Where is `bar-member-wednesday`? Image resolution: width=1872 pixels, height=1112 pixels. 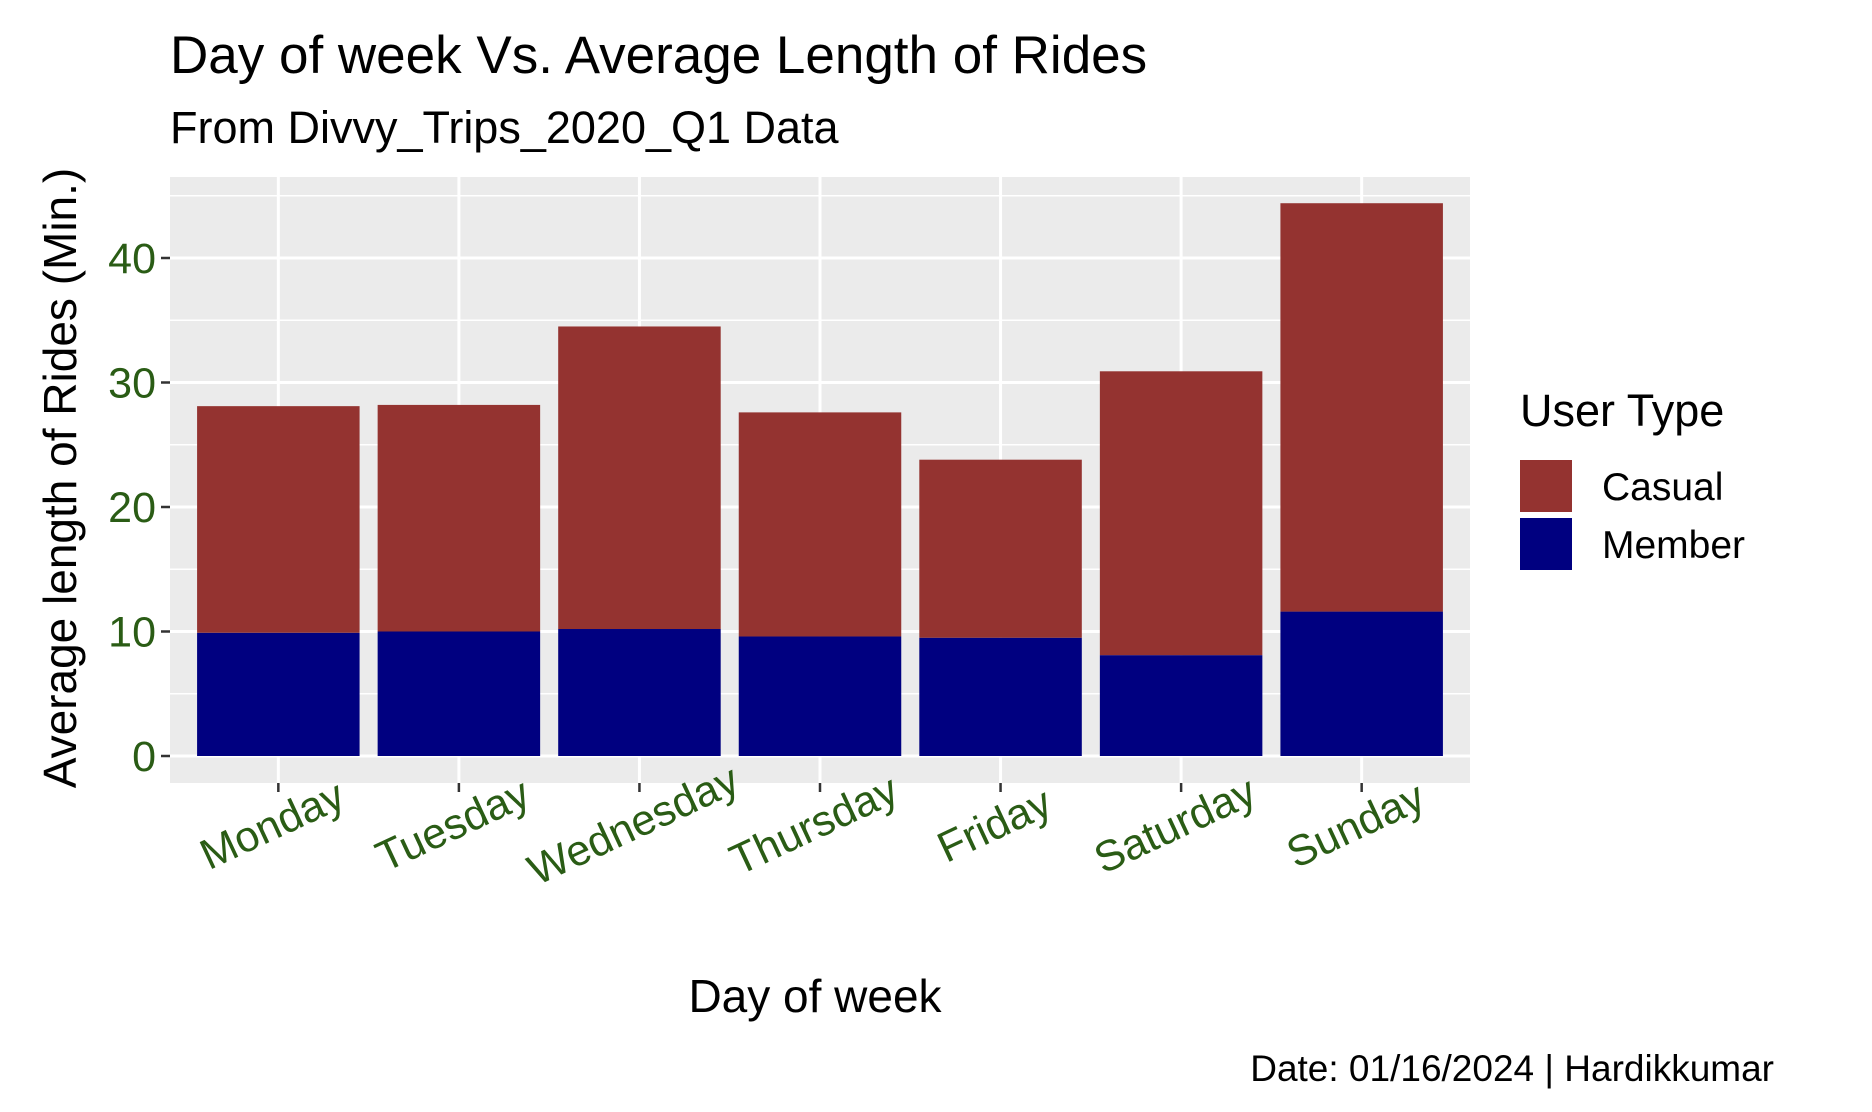
bar-member-wednesday is located at coordinates (639, 692).